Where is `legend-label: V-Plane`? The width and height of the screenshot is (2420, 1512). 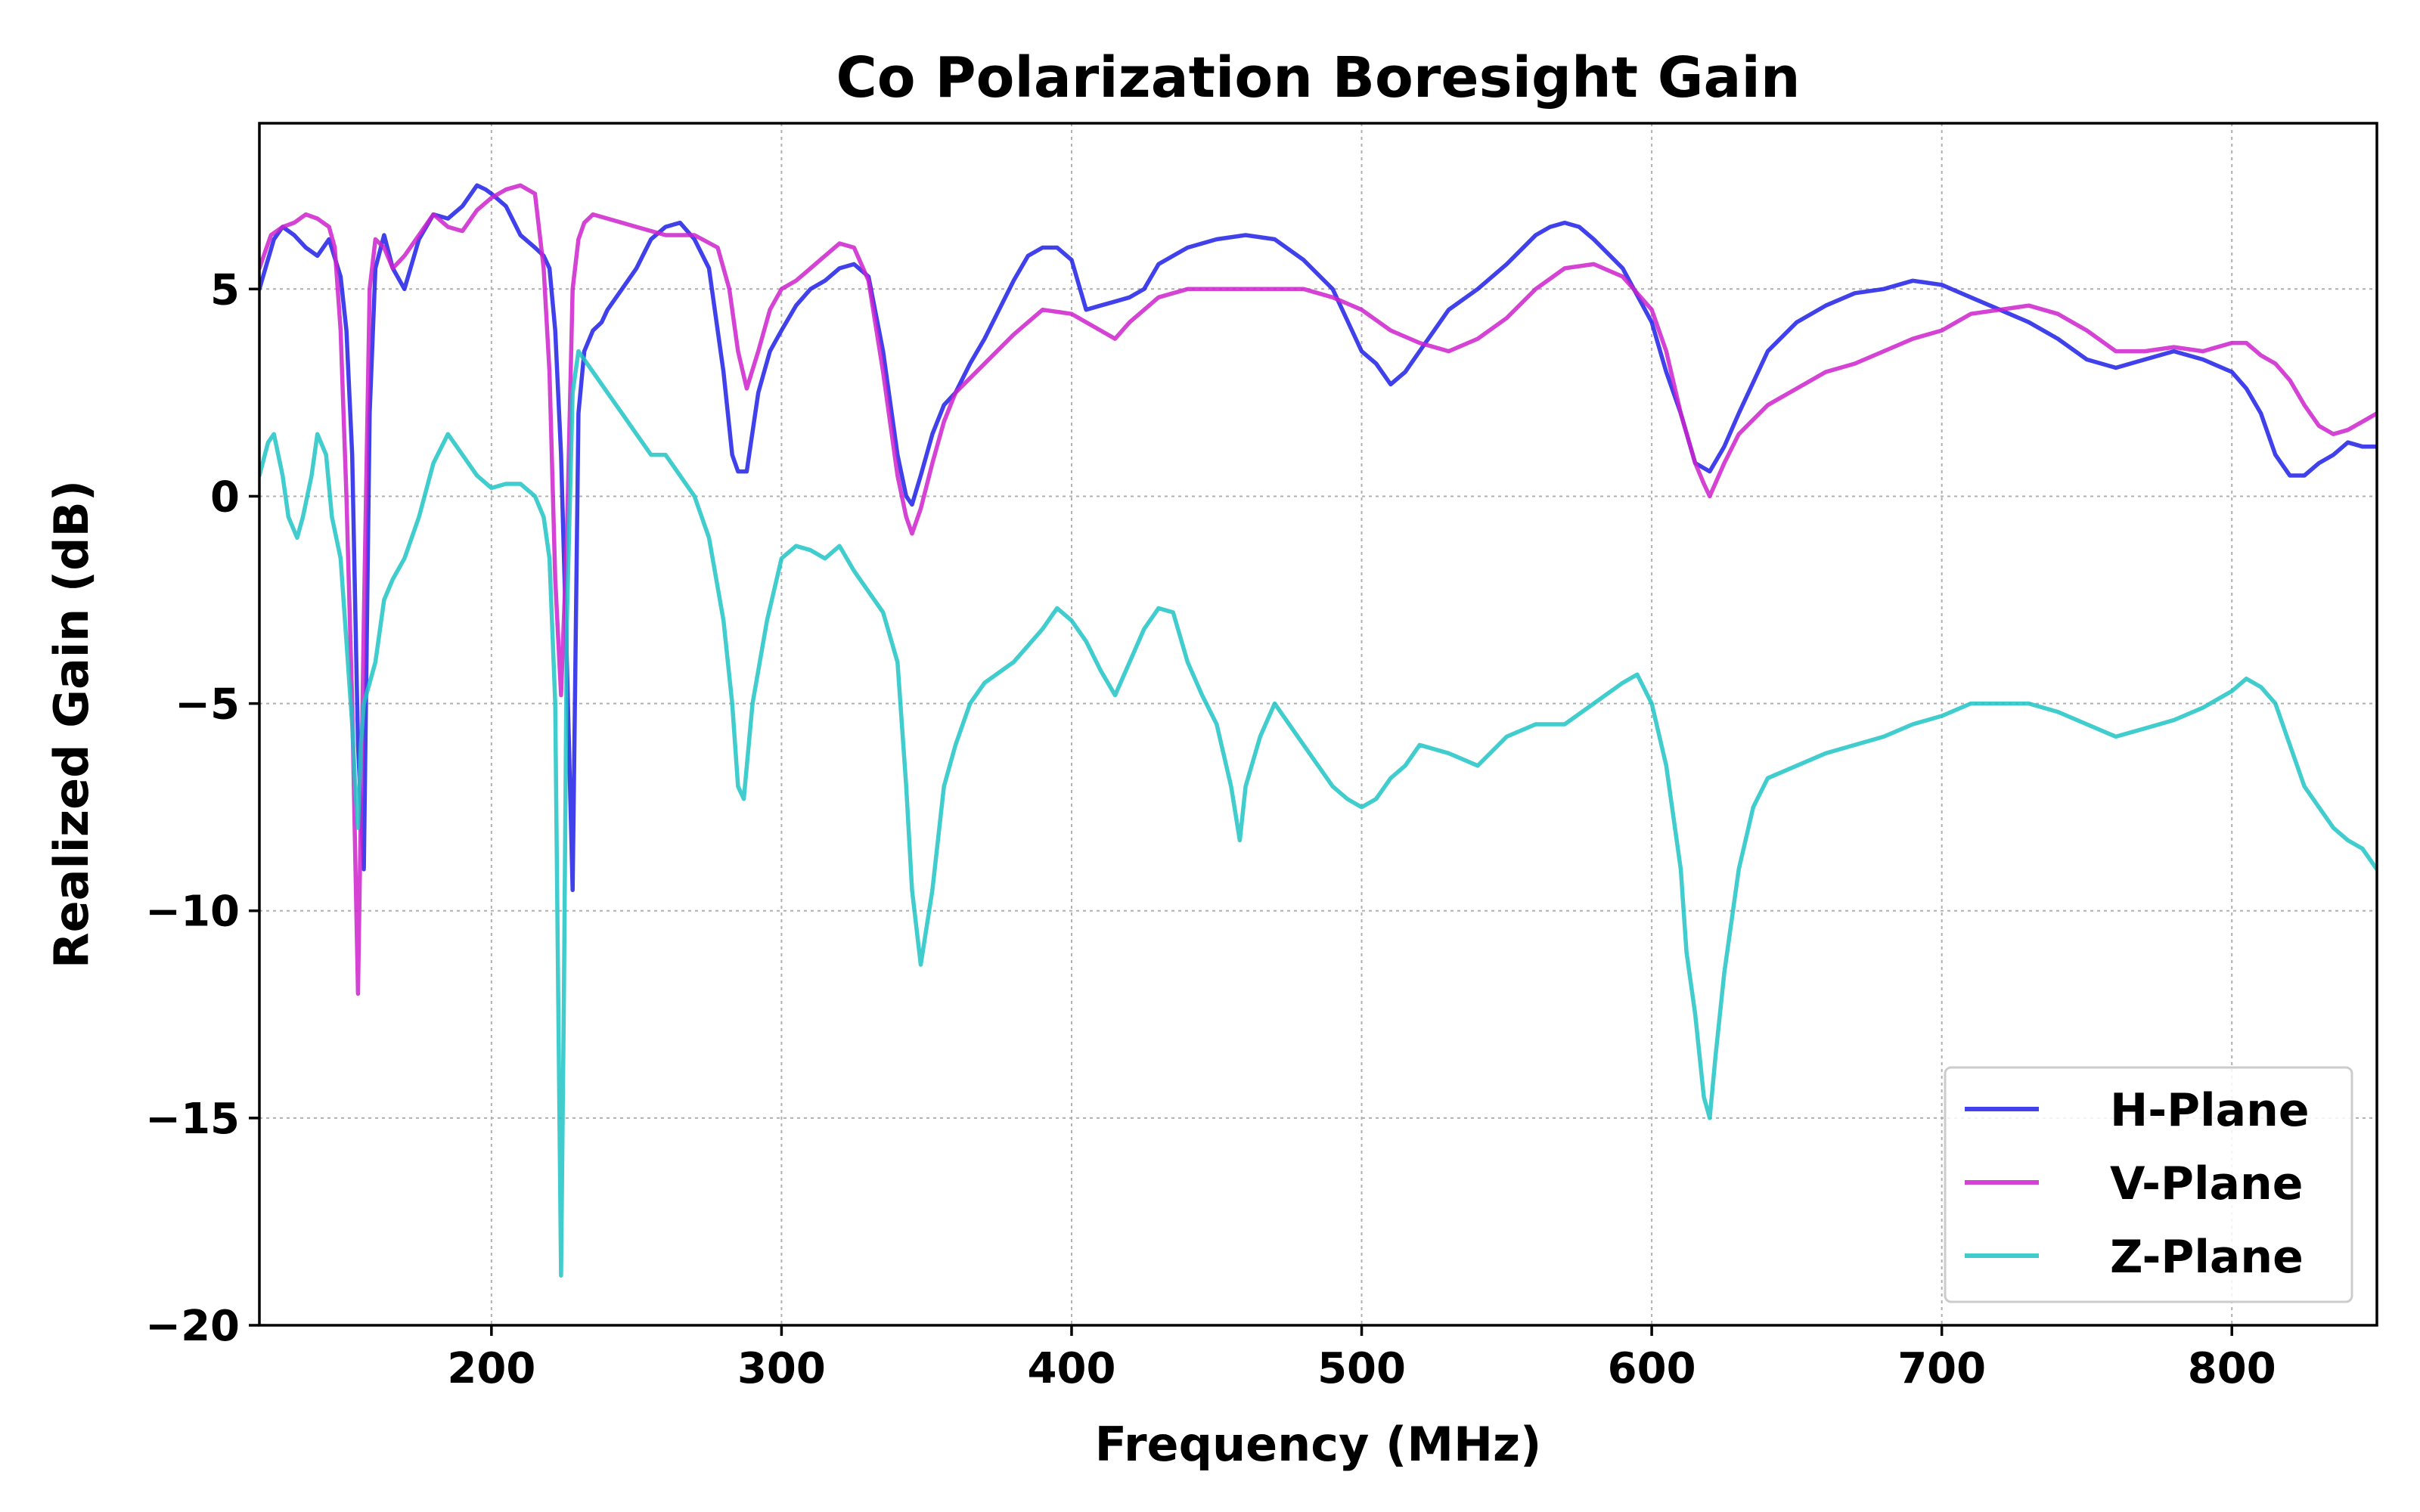 legend-label: V-Plane is located at coordinates (2206, 1183).